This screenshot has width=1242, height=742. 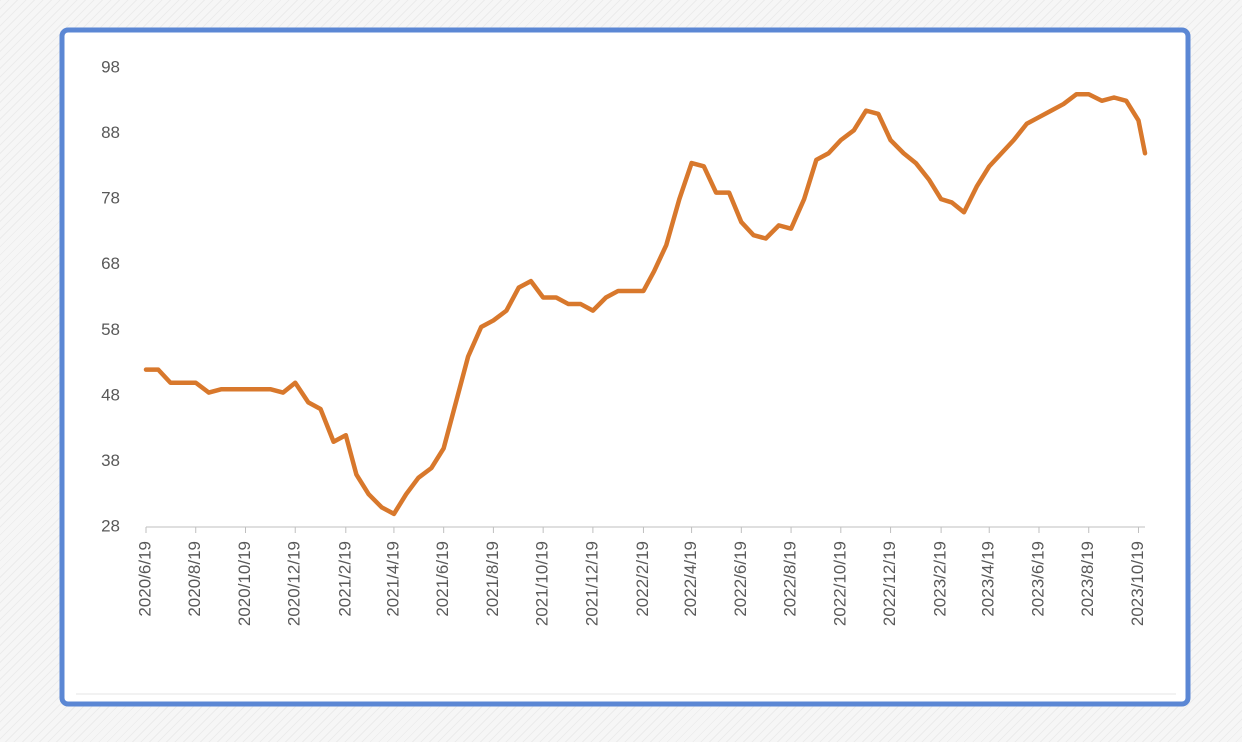 What do you see at coordinates (740, 579) in the screenshot?
I see `x-tick-label: 2022/6/19` at bounding box center [740, 579].